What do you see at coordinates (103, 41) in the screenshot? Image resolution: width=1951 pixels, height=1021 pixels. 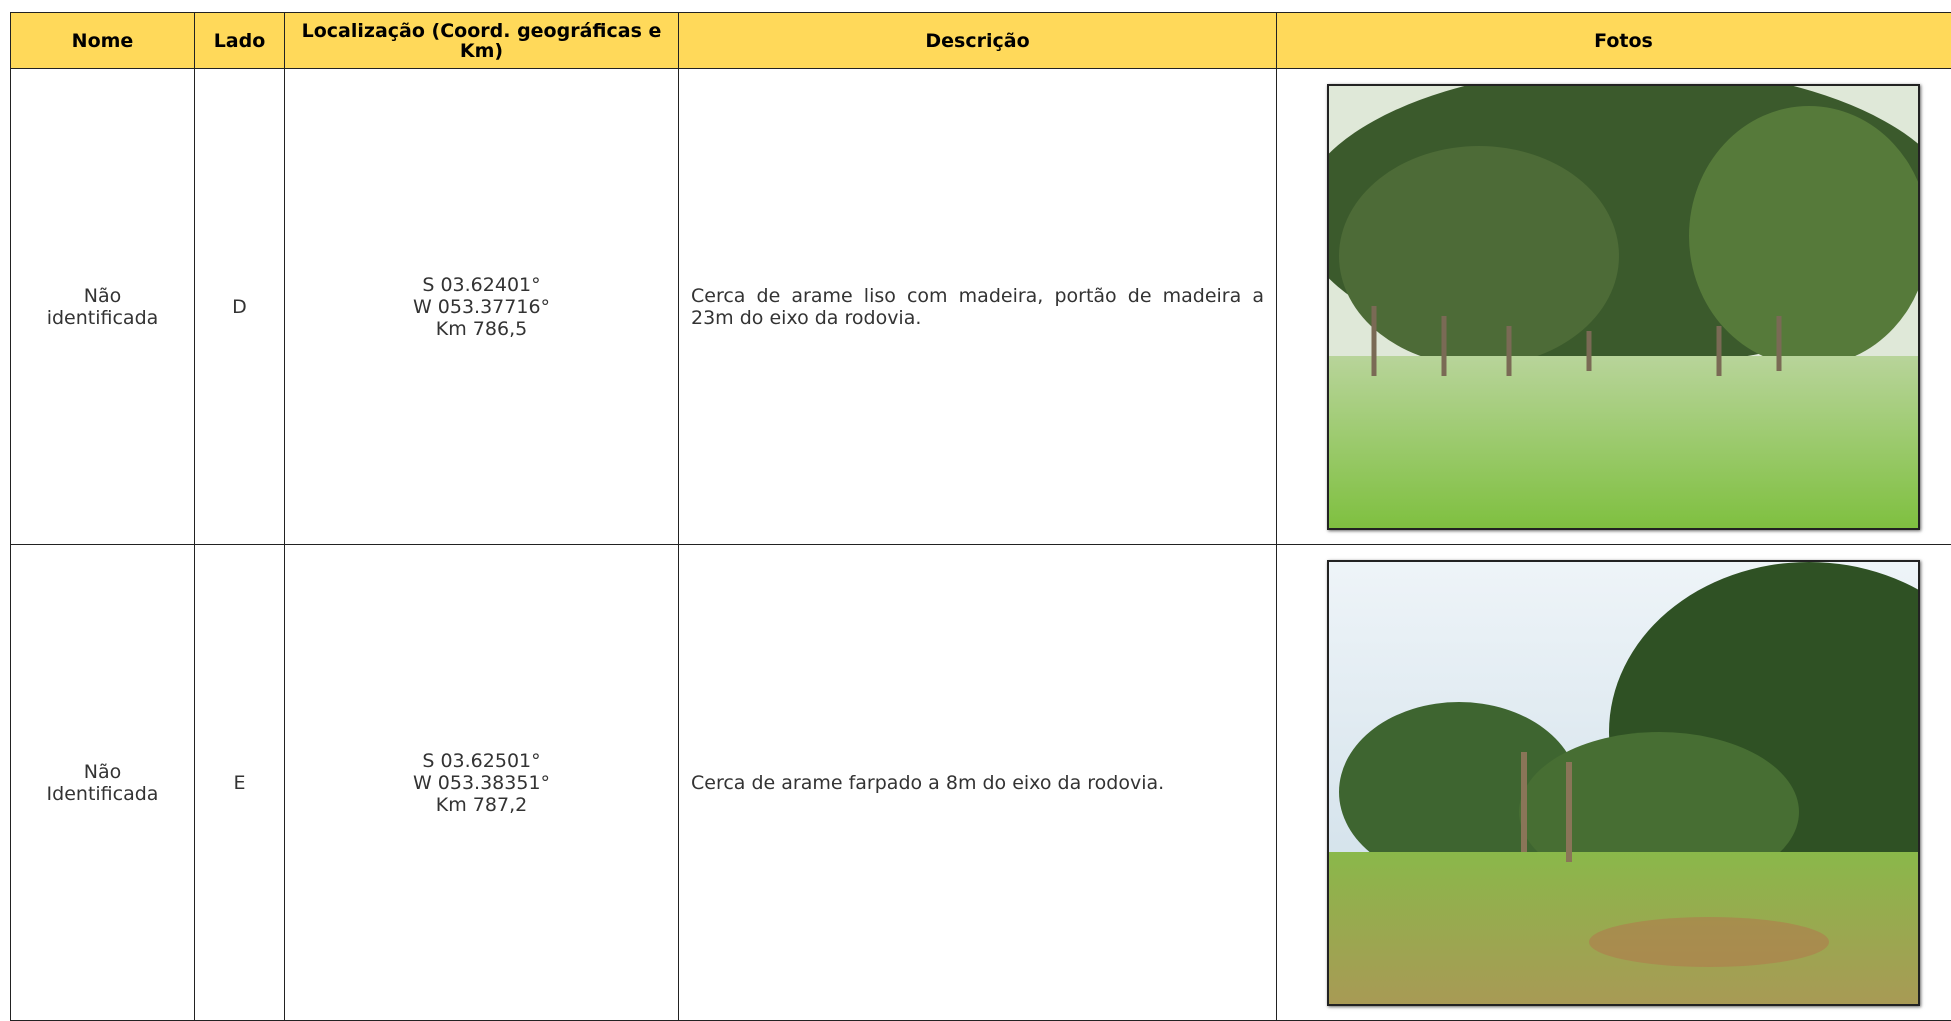 I see `header-cell: Nome` at bounding box center [103, 41].